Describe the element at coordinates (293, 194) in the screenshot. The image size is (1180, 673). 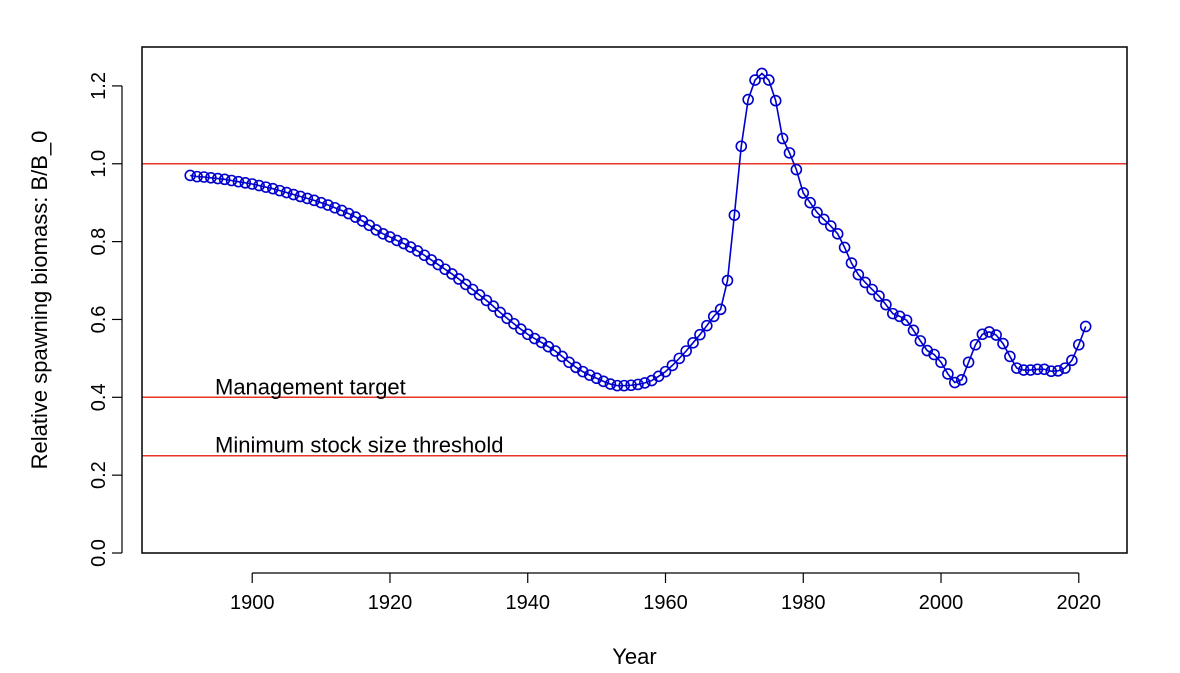
I see `data-point-1906` at that location.